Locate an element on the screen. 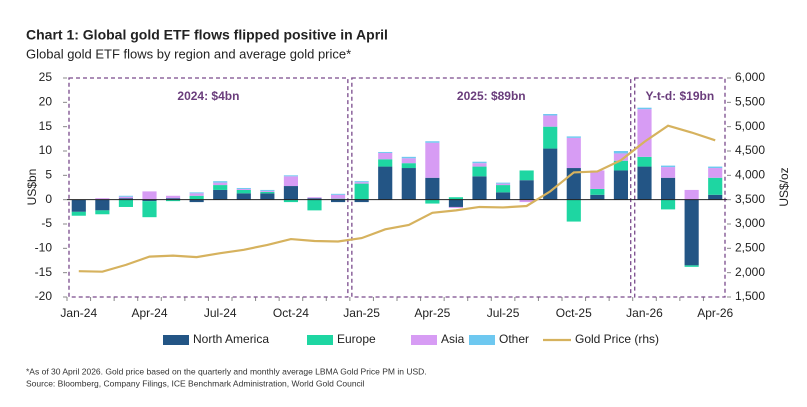 The image size is (807, 407). legend-swatch is located at coordinates (424, 340).